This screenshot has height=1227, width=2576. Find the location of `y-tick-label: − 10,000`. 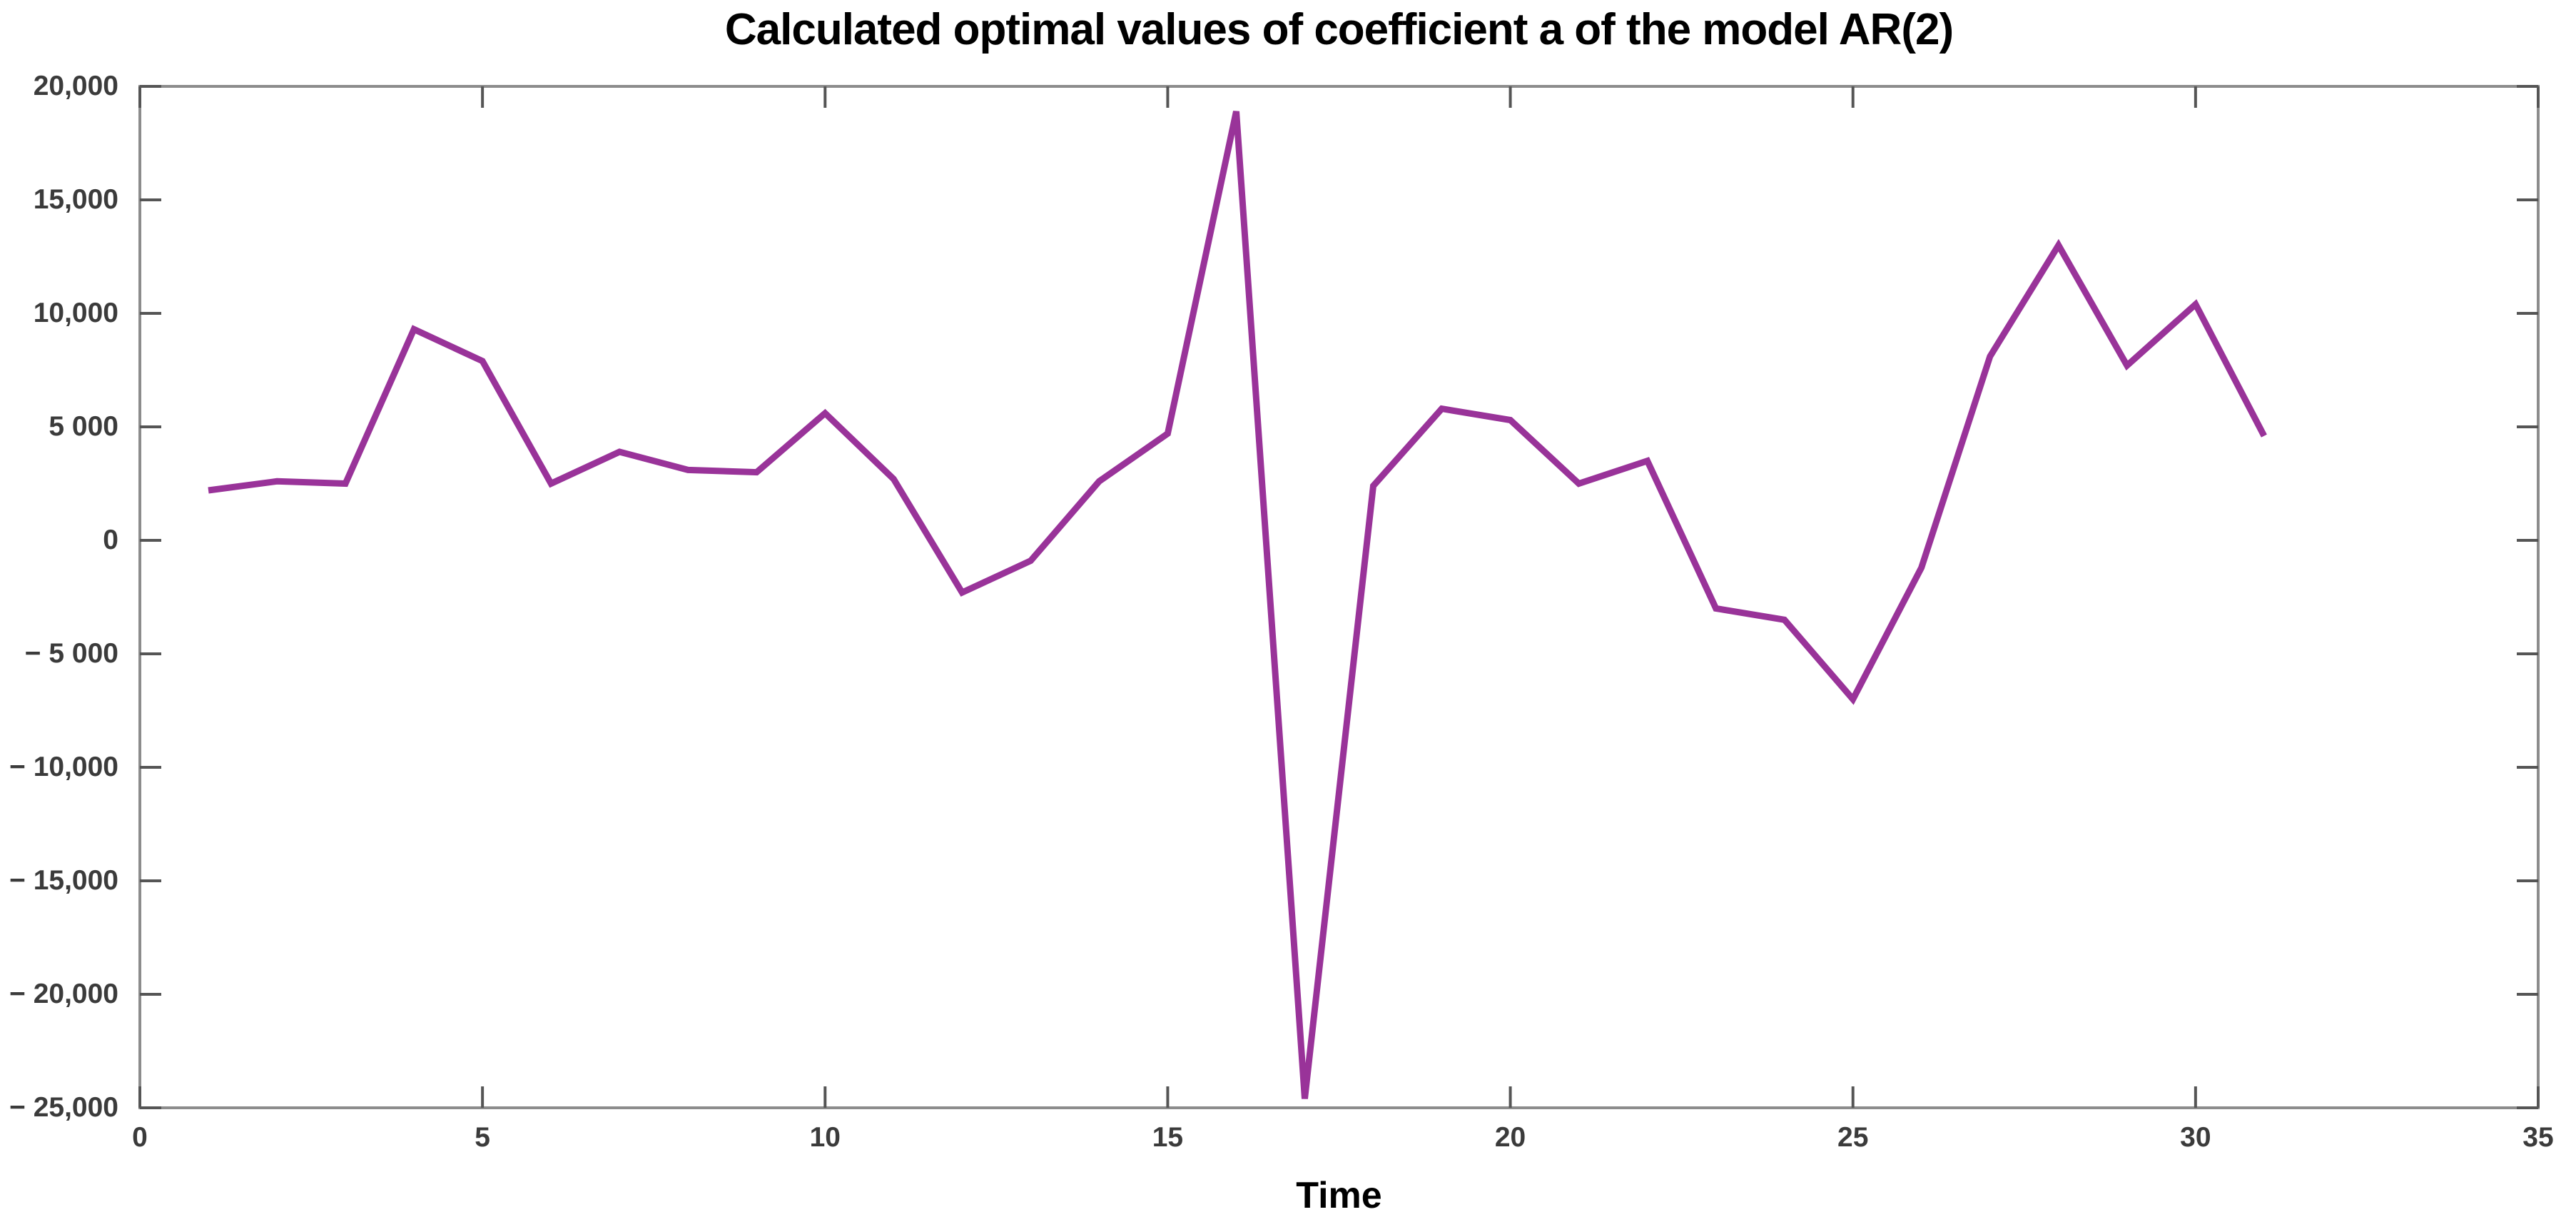

y-tick-label: − 10,000 is located at coordinates (63, 767).